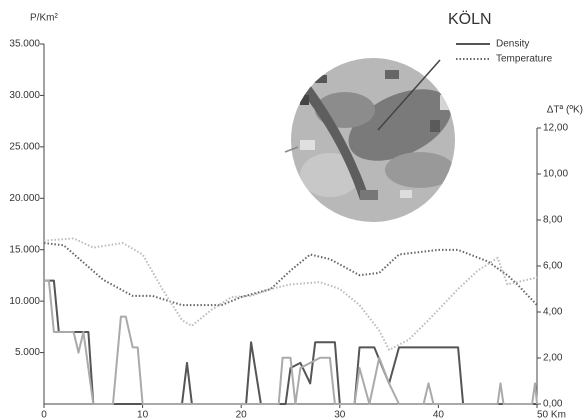 This screenshot has height=420, width=583. What do you see at coordinates (553, 358) in the screenshot?
I see `y2-tick-label: 2,00` at bounding box center [553, 358].